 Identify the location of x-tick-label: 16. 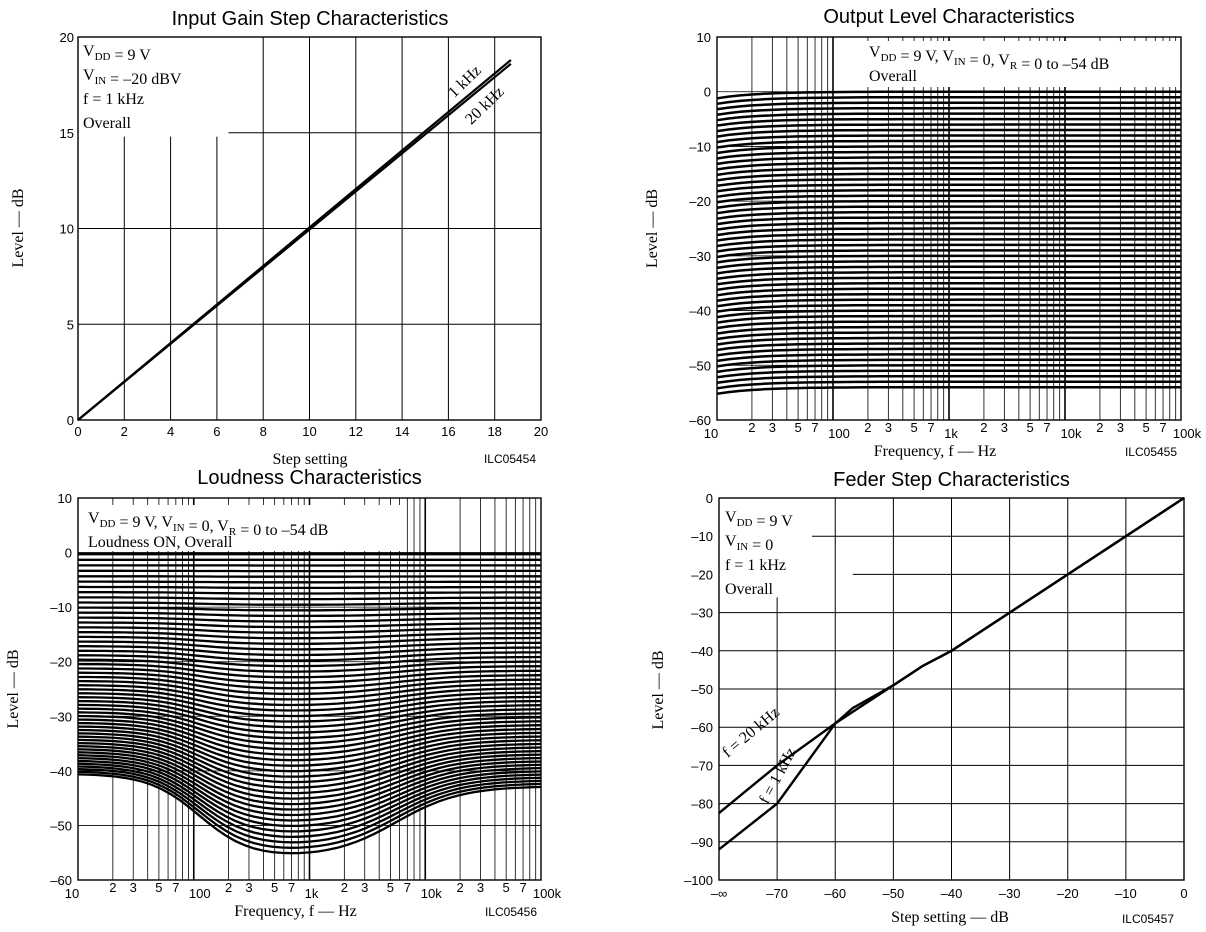
(448, 431).